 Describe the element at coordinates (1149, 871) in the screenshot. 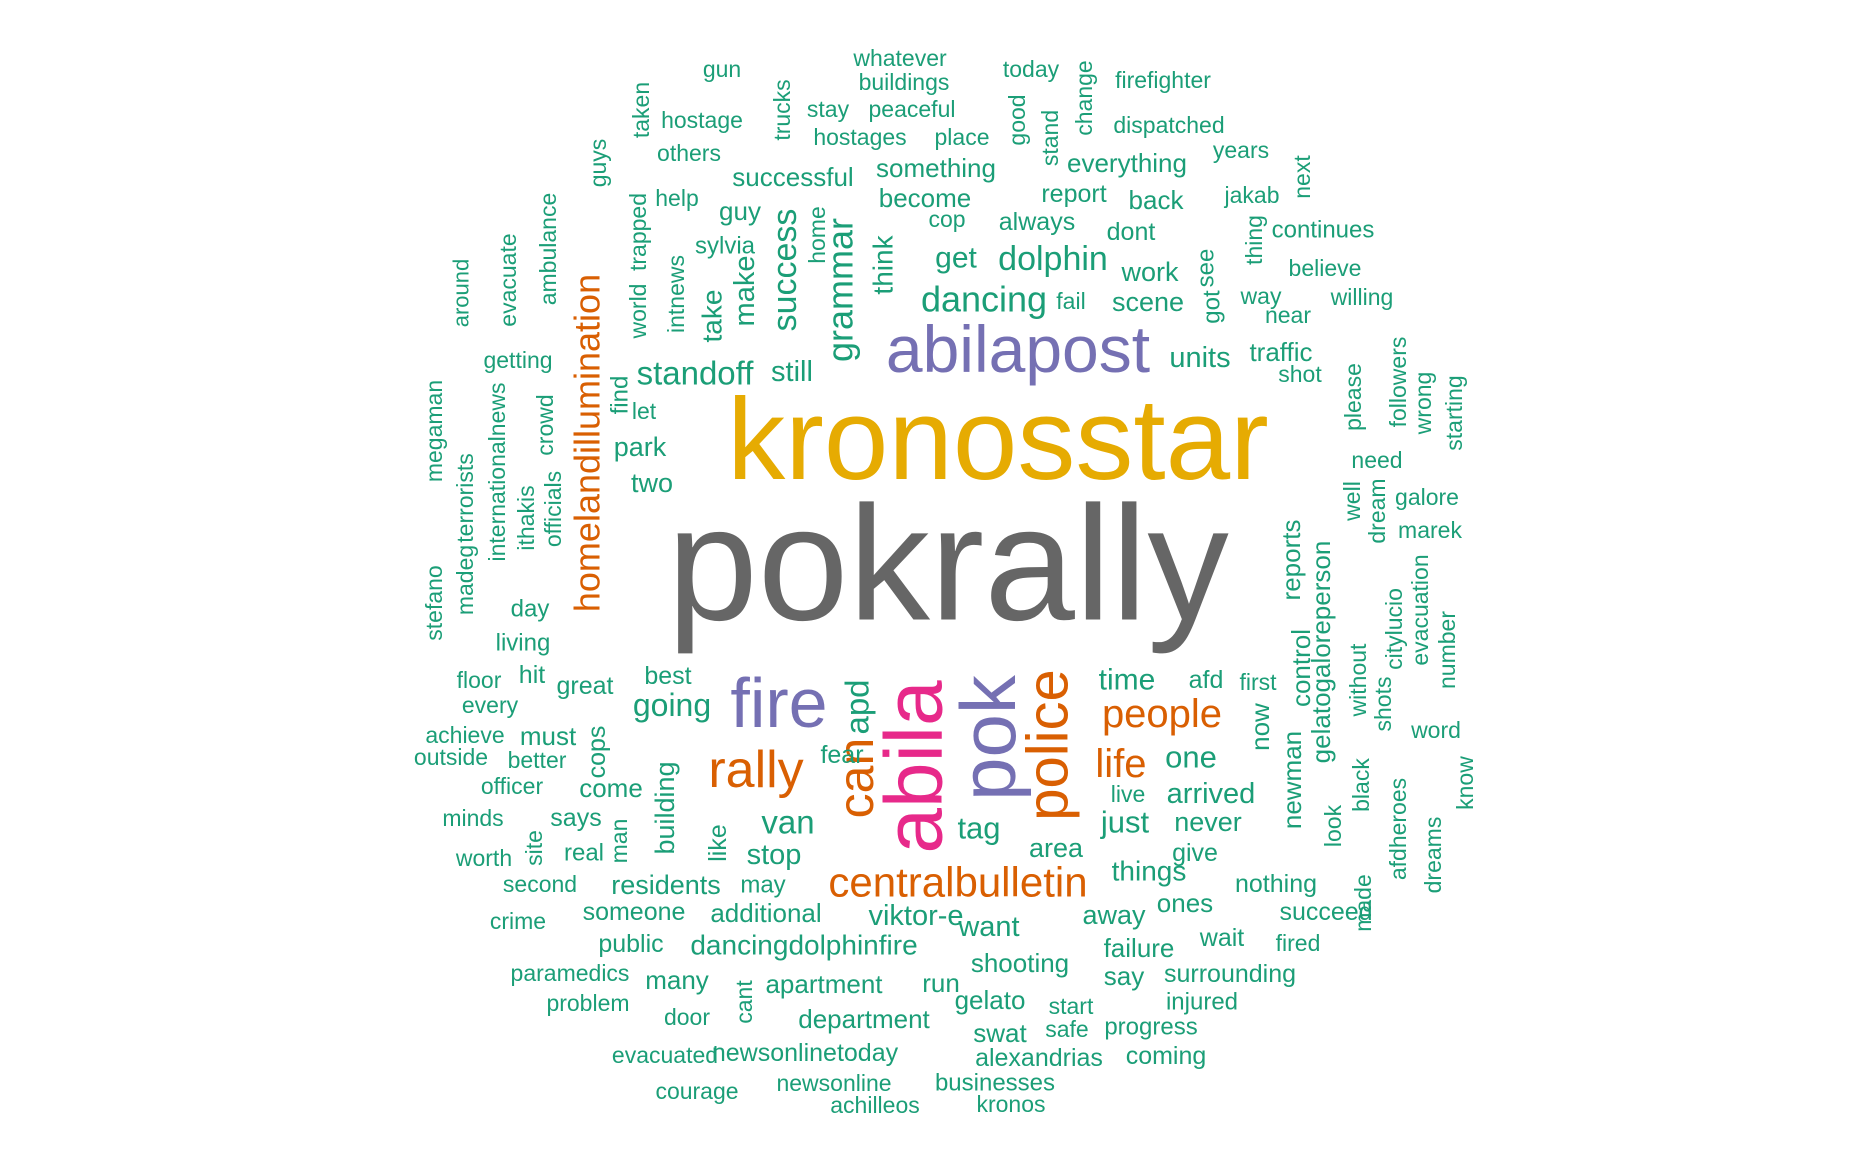

I see `cloud-word-things: things` at that location.